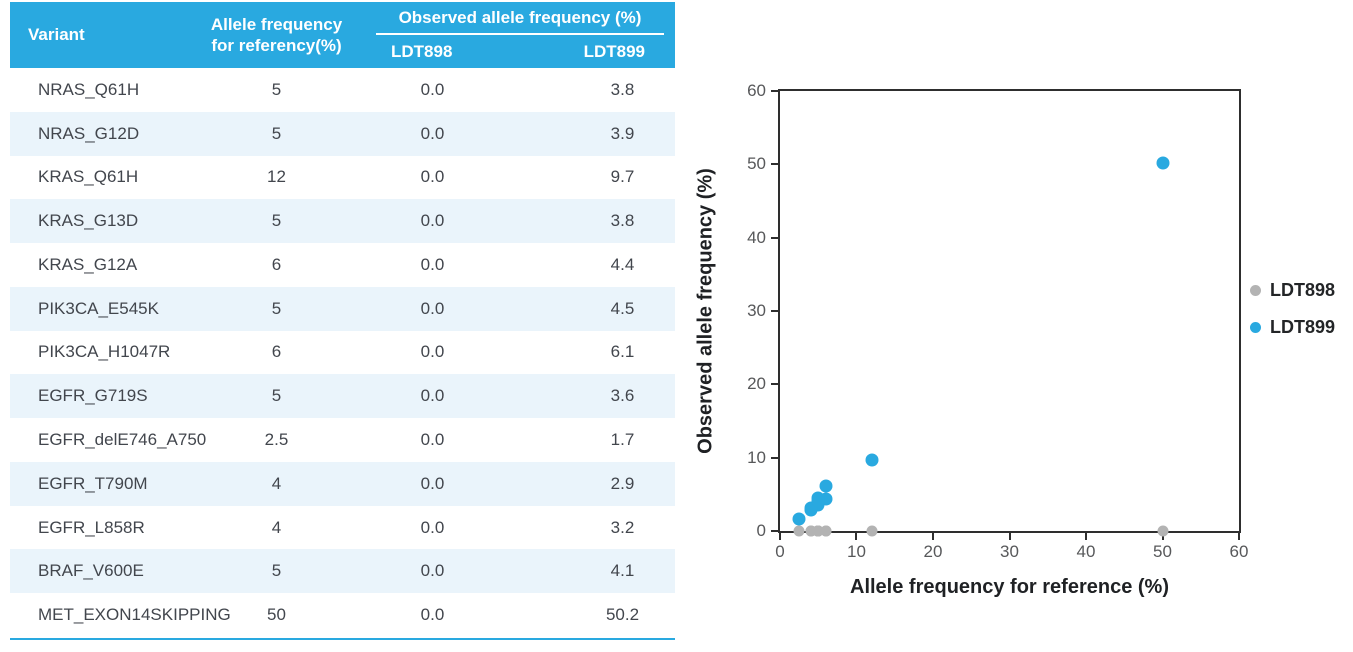  What do you see at coordinates (342, 615) in the screenshot?
I see `table-row: MET_EXON14SKIPPING 50 0.0 50.2` at bounding box center [342, 615].